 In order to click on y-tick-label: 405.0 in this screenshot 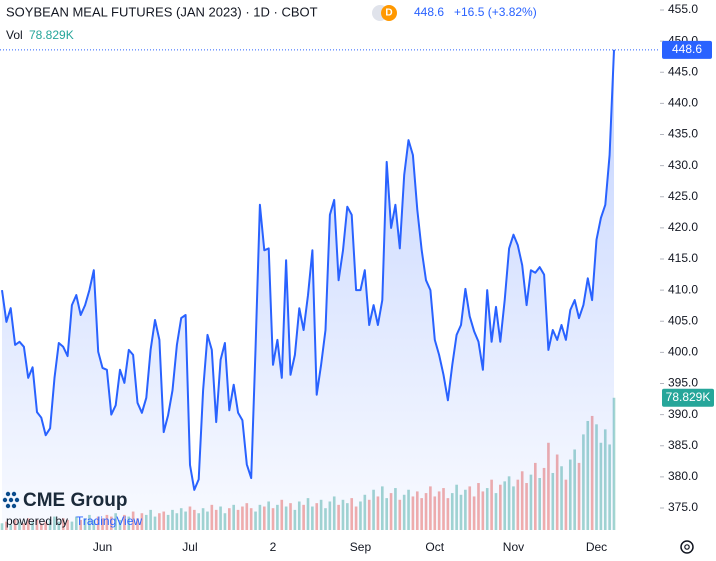, I will do `click(683, 320)`.